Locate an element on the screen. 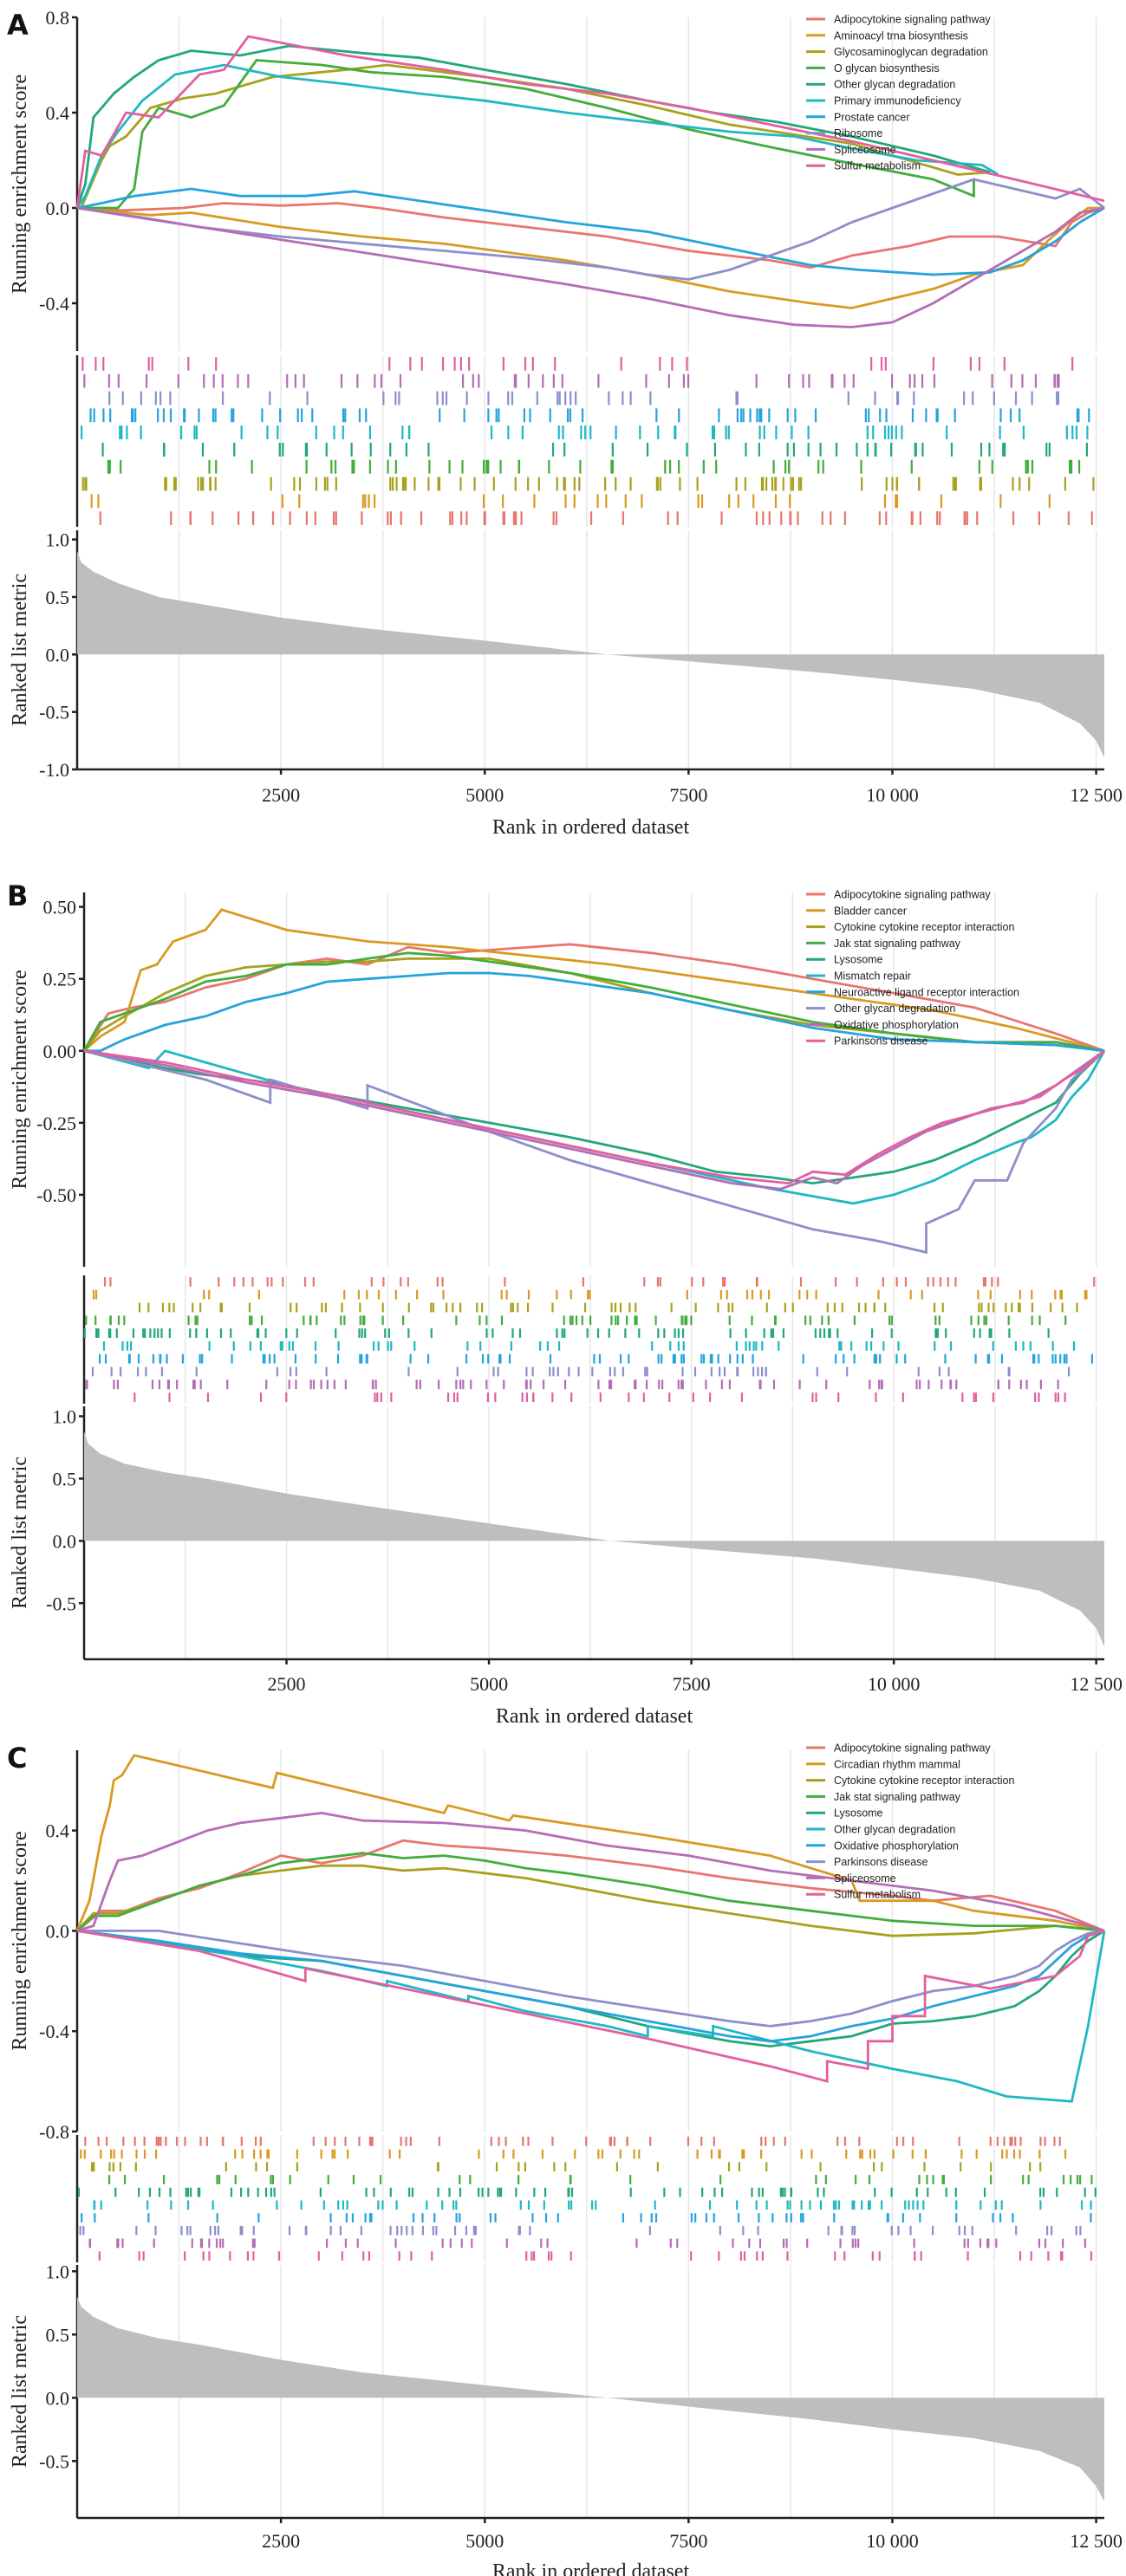 Image resolution: width=1126 pixels, height=2576 pixels. legend-label: Ribosome is located at coordinates (858, 134).